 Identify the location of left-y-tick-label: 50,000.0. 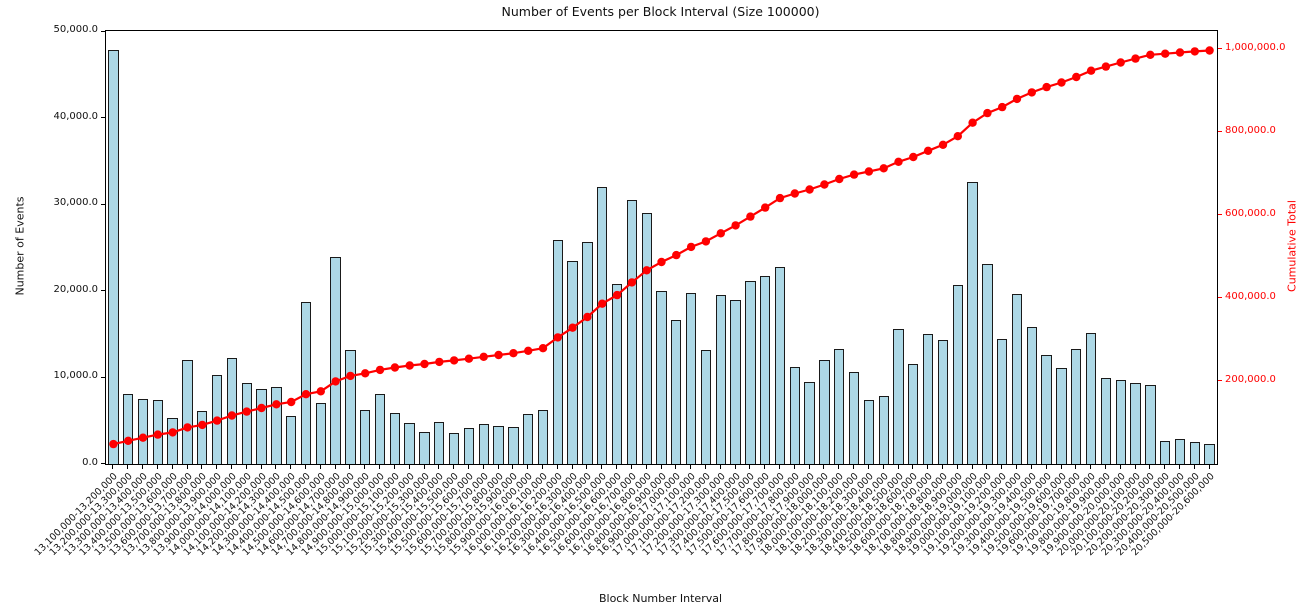
(75, 30).